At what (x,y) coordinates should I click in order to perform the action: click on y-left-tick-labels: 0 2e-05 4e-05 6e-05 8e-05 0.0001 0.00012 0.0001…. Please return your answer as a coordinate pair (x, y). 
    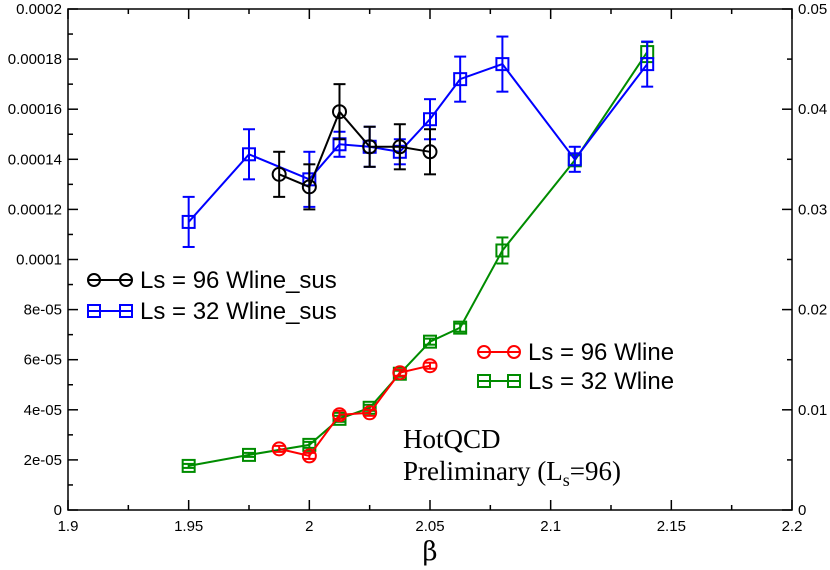
    Looking at the image, I should click on (35, 260).